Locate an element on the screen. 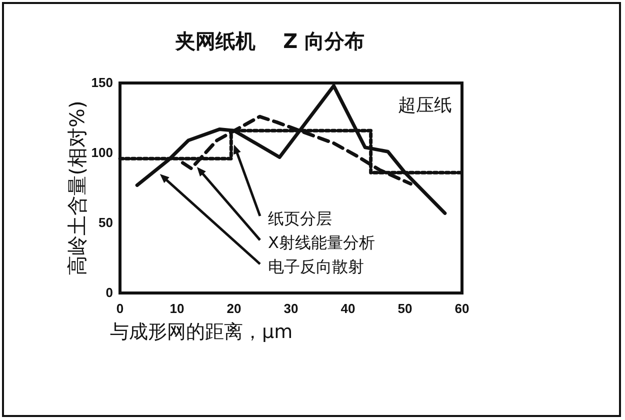  y-tick-label: 150 is located at coordinates (102, 82).